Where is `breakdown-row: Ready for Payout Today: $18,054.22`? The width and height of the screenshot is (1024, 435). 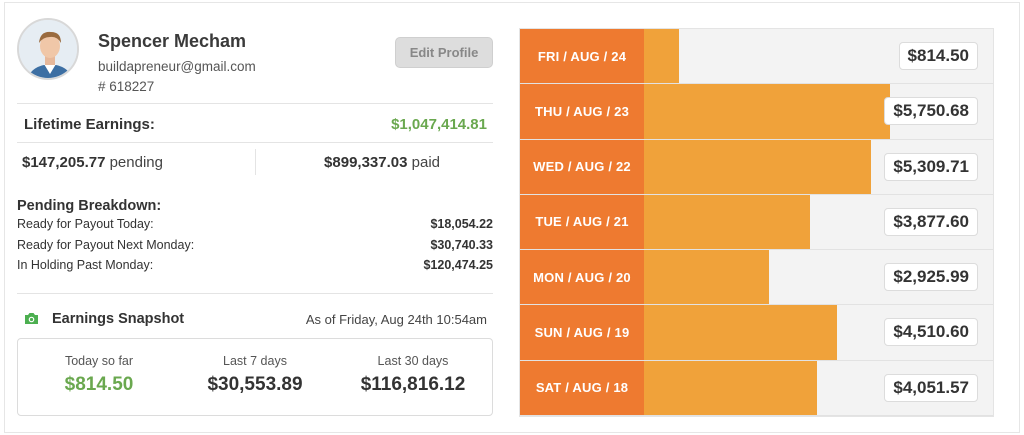 breakdown-row: Ready for Payout Today: $18,054.22 is located at coordinates (255, 227).